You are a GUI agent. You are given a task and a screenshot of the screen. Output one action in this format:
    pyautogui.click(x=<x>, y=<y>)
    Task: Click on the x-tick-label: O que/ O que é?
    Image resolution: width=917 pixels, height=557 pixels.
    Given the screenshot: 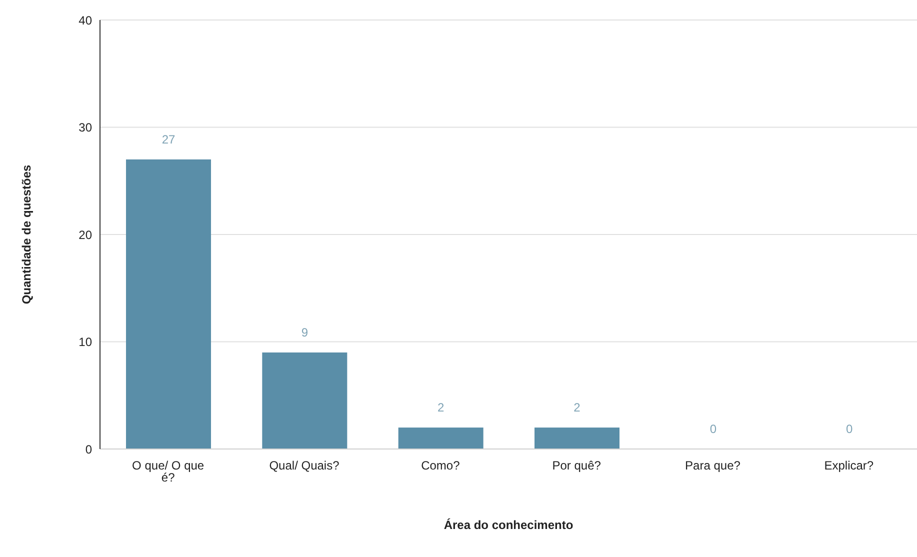 What is the action you would take?
    pyautogui.click(x=168, y=471)
    